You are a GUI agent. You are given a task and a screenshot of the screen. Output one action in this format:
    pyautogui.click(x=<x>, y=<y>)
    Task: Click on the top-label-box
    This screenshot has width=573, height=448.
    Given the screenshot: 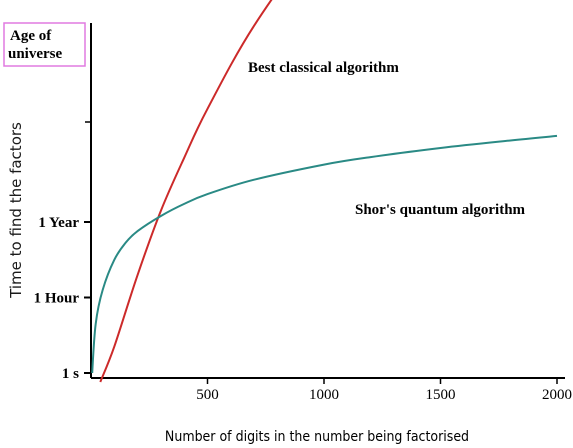 What is the action you would take?
    pyautogui.click(x=44, y=44)
    